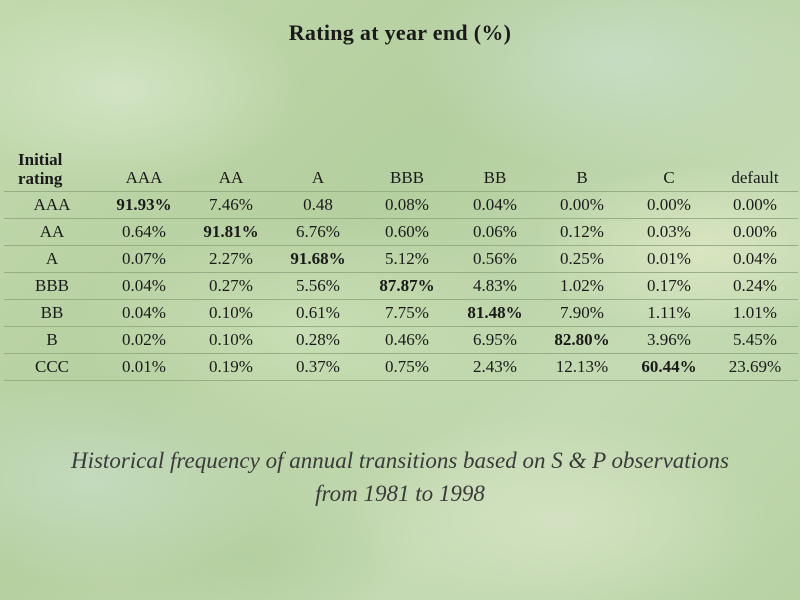 This screenshot has width=800, height=600. What do you see at coordinates (582, 259) in the screenshot?
I see `table-cell: 0.25%` at bounding box center [582, 259].